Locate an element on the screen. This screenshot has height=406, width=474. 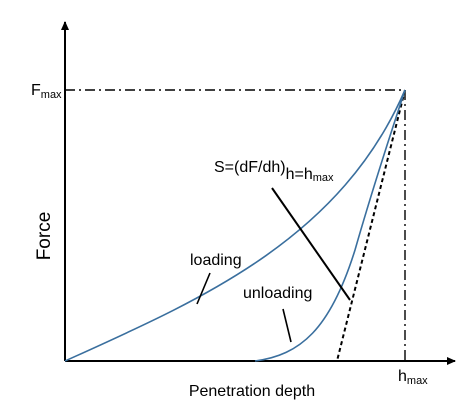
tangent-line is located at coordinates (371, 225).